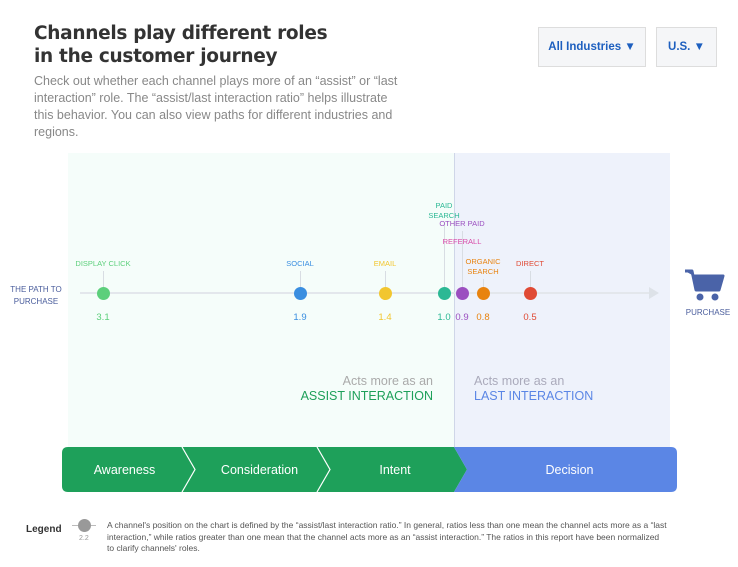 Image resolution: width=738 pixels, height=567 pixels. I want to click on channel-point-other-paid, so click(462, 293).